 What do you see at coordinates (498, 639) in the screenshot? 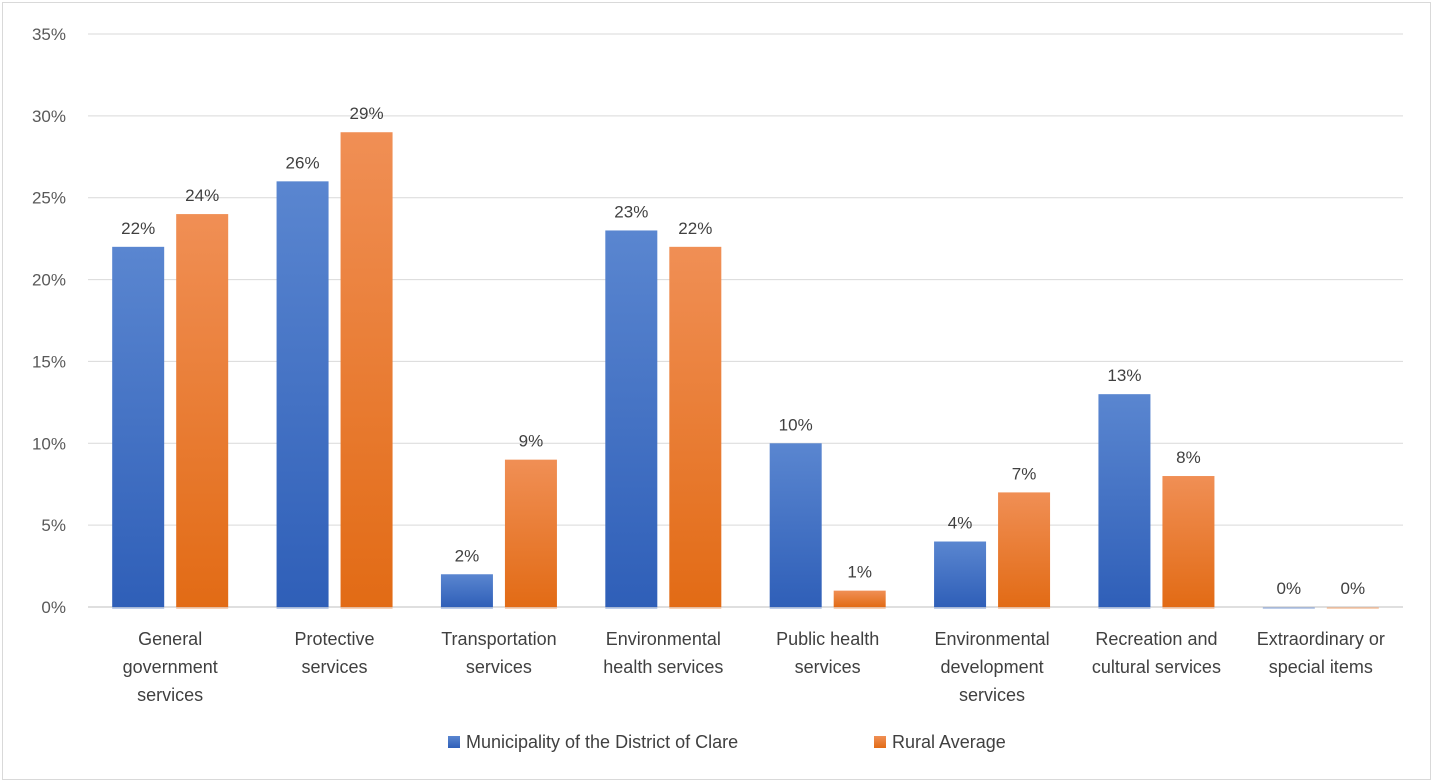
I see `x-tick-label: Transportation` at bounding box center [498, 639].